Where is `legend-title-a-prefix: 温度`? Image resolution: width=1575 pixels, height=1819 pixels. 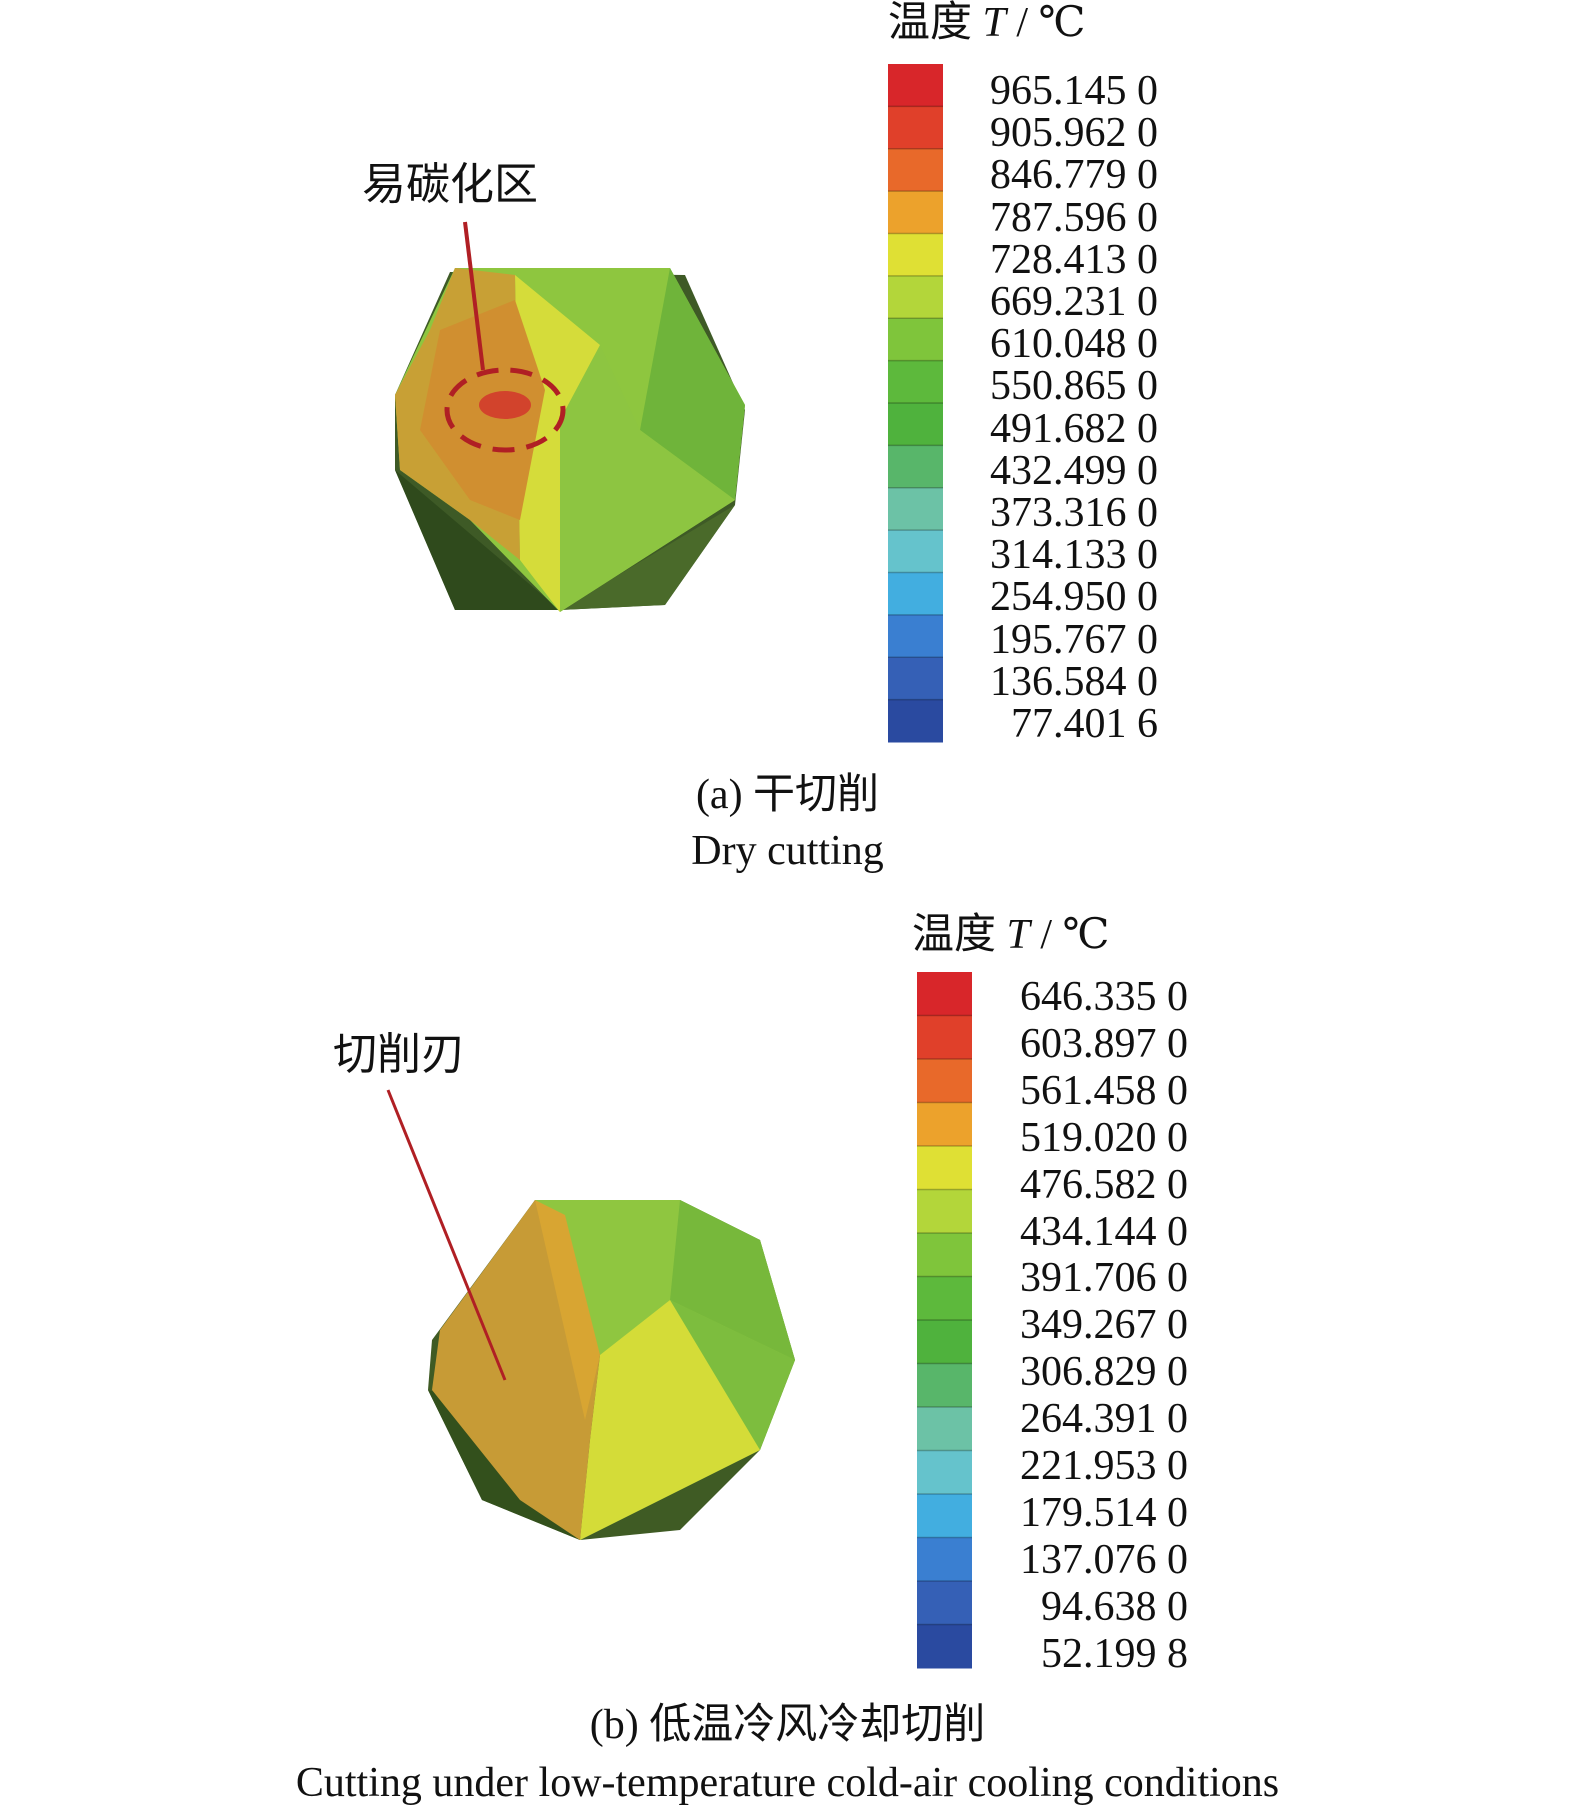 legend-title-a-prefix: 温度 is located at coordinates (930, 23).